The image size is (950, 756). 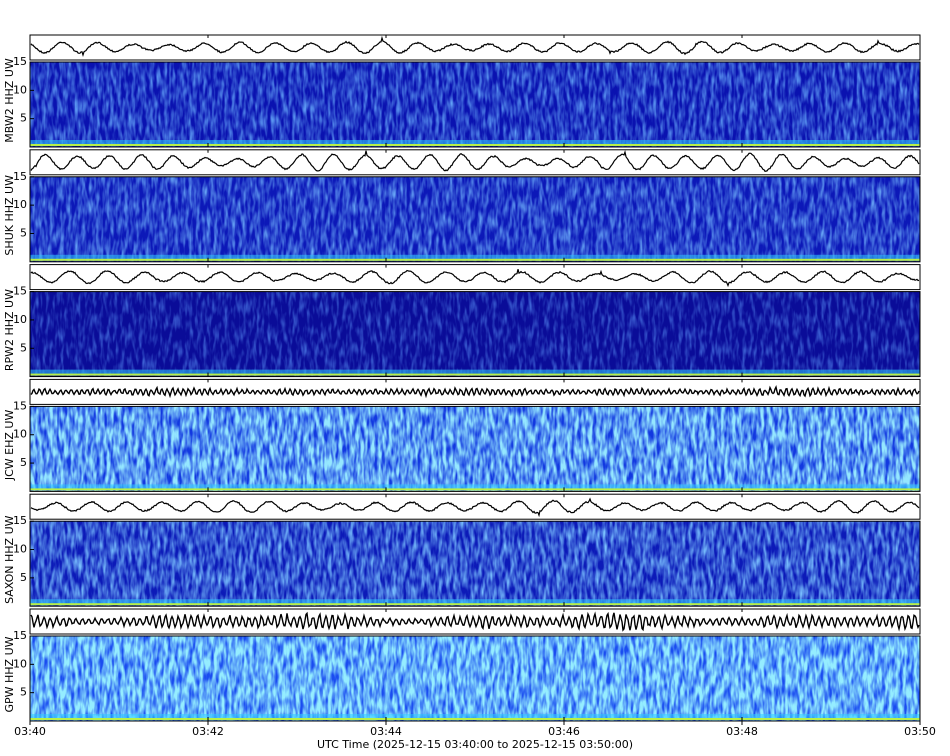 What do you see at coordinates (9, 215) in the screenshot?
I see `station-label: SHUK HHZ UW` at bounding box center [9, 215].